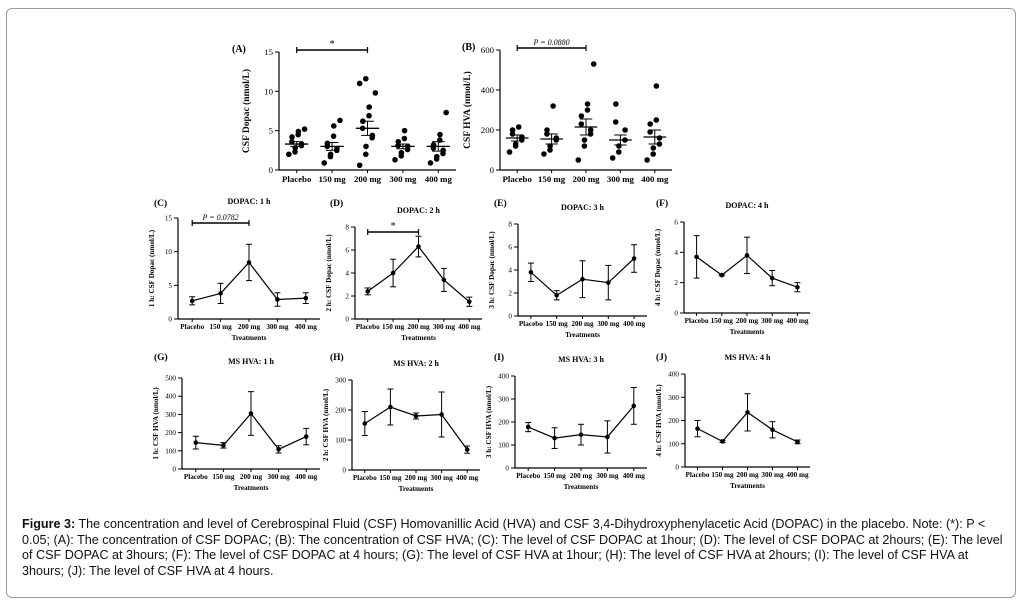 This screenshot has width=1021, height=604. Describe the element at coordinates (161, 357) in the screenshot. I see `panel-label-g: (G)` at that location.